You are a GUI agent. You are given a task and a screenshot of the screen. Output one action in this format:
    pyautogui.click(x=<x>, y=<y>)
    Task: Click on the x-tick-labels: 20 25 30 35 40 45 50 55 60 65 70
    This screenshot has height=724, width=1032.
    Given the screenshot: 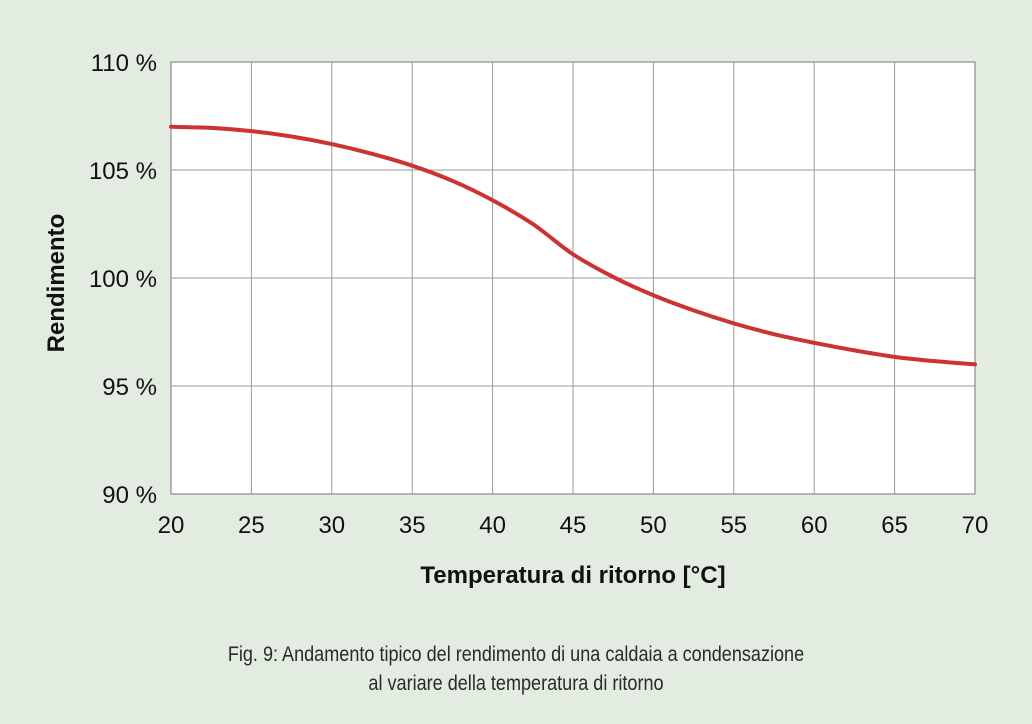 What is the action you would take?
    pyautogui.click(x=573, y=525)
    